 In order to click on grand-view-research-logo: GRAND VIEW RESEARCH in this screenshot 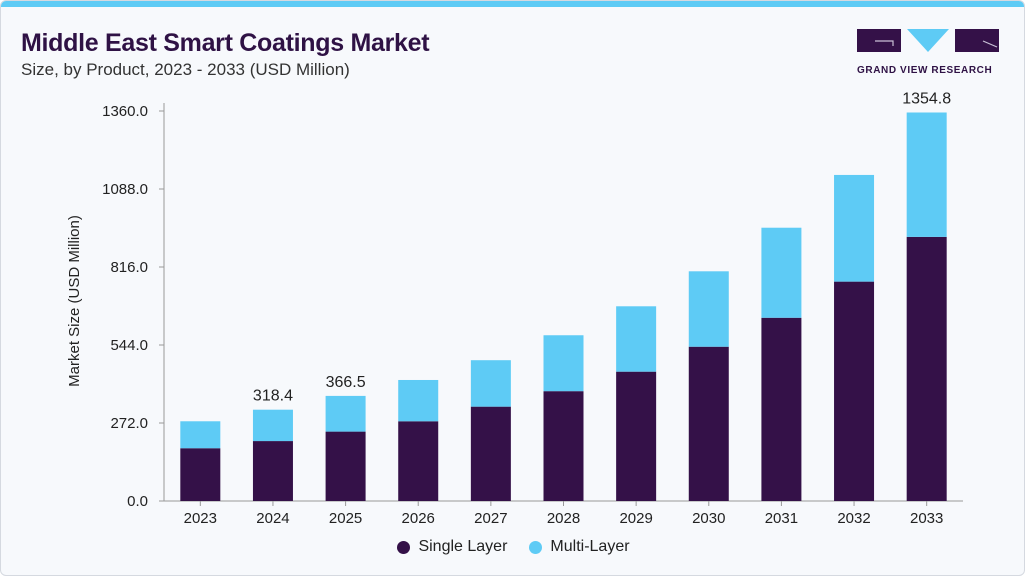, I will do `click(928, 52)`.